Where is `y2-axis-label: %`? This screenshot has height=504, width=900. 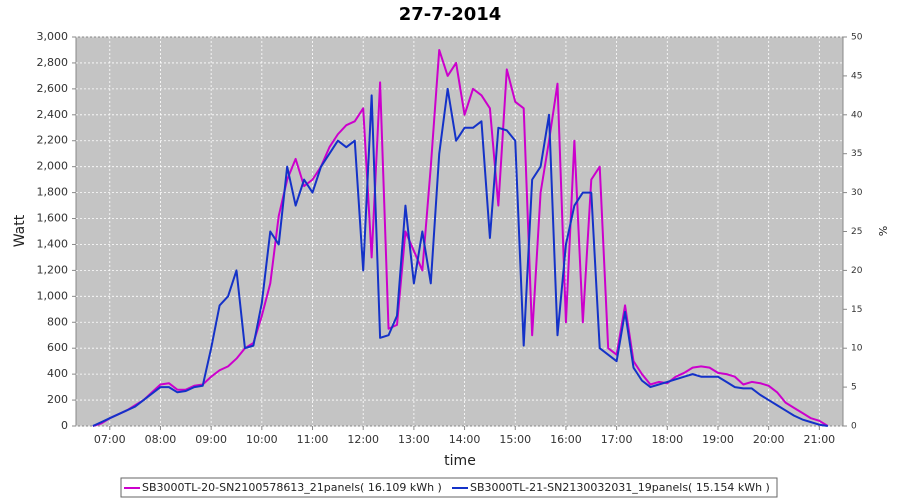
y2-axis-label: % is located at coordinates (882, 231).